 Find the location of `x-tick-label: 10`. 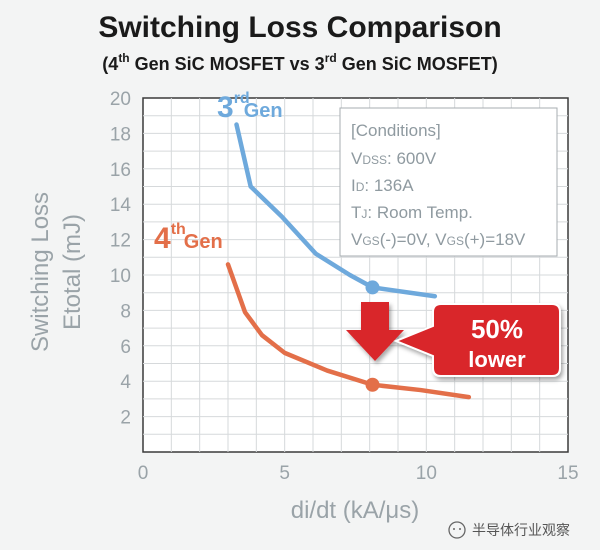

x-tick-label: 10 is located at coordinates (426, 473).